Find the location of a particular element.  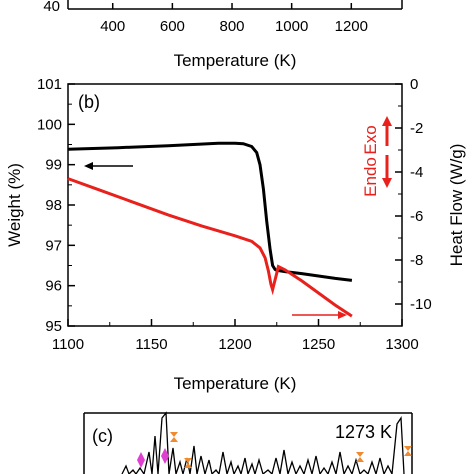

exo-arrow is located at coordinates (387, 131).